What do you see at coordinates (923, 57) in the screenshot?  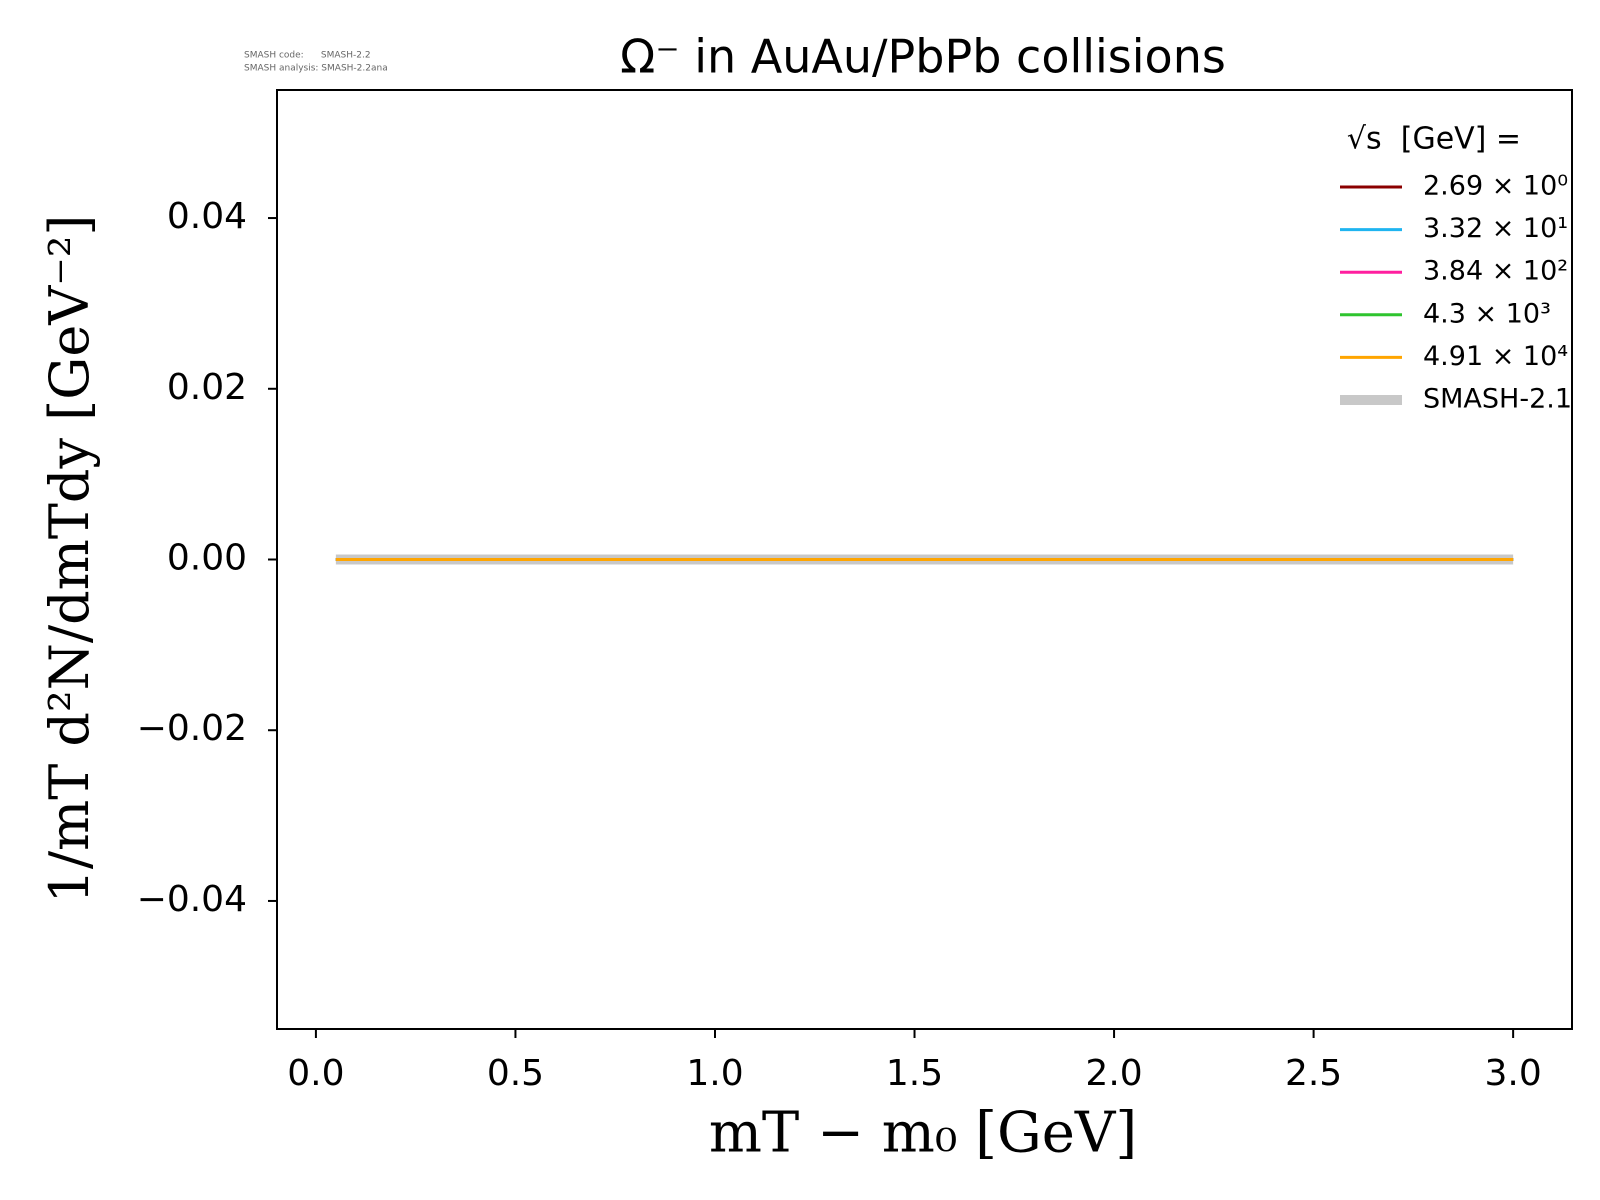 I see `chart-title: Ω⁻ in AuAu/PbPb collisions` at bounding box center [923, 57].